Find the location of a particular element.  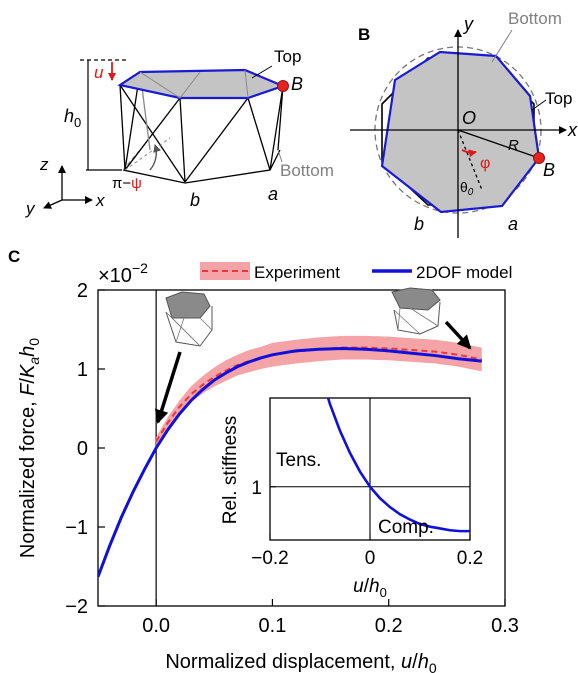

panel-c-letter: C is located at coordinates (14, 256).